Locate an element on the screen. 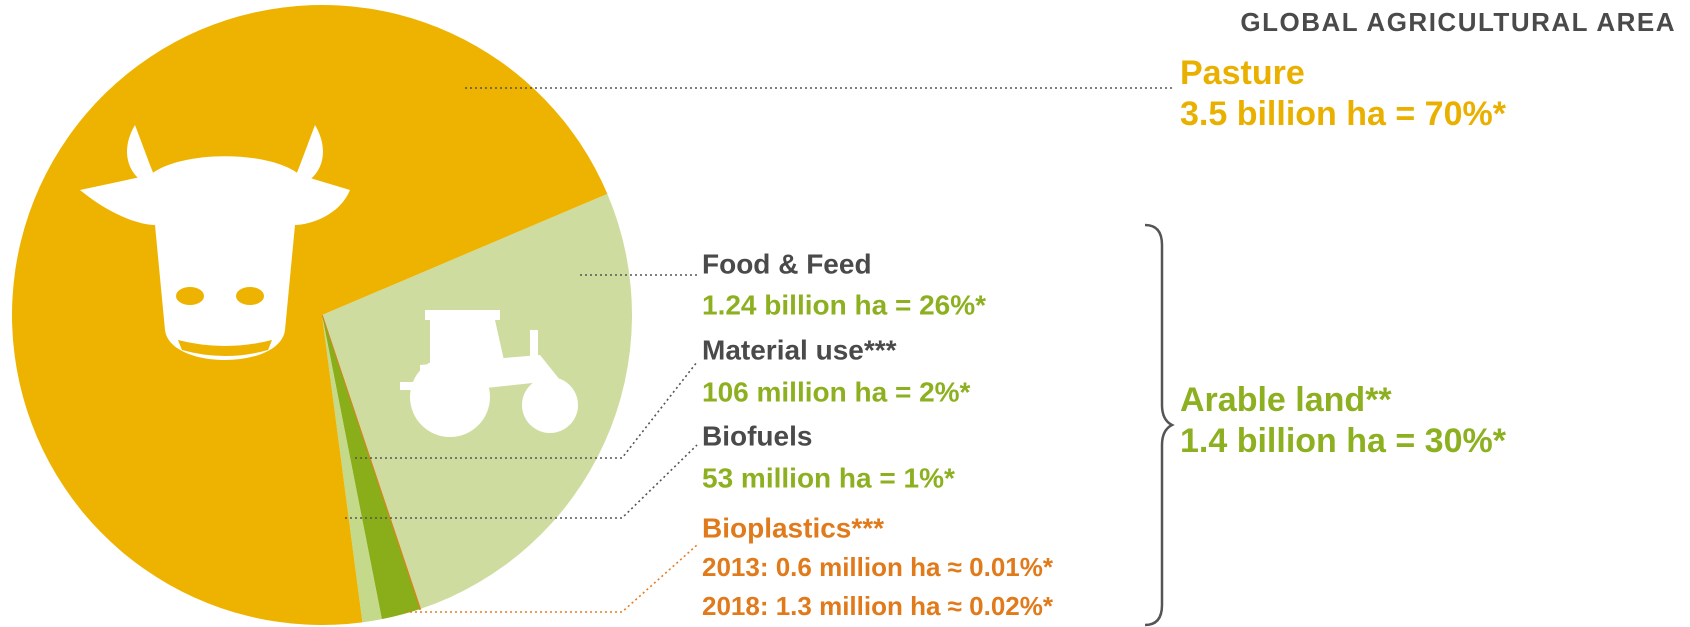  slice-name: Bioplastics*** is located at coordinates (793, 527).